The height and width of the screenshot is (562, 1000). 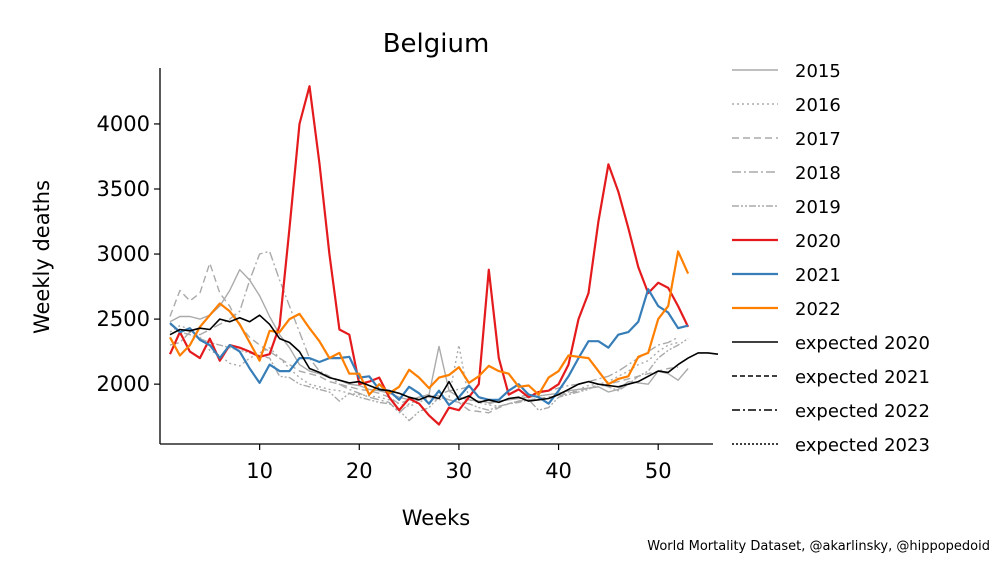 I want to click on y-tick-label: 2500, so click(x=123, y=319).